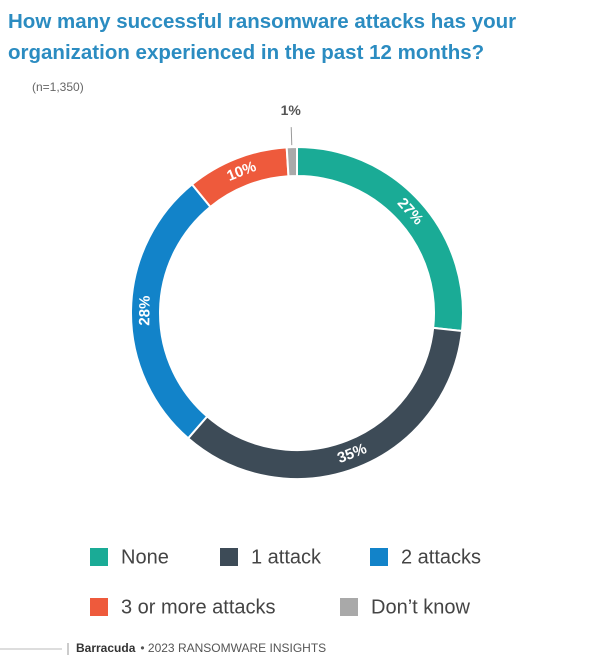 Image resolution: width=597 pixels, height=661 pixels. I want to click on footer-brand: Barracuda, so click(106, 648).